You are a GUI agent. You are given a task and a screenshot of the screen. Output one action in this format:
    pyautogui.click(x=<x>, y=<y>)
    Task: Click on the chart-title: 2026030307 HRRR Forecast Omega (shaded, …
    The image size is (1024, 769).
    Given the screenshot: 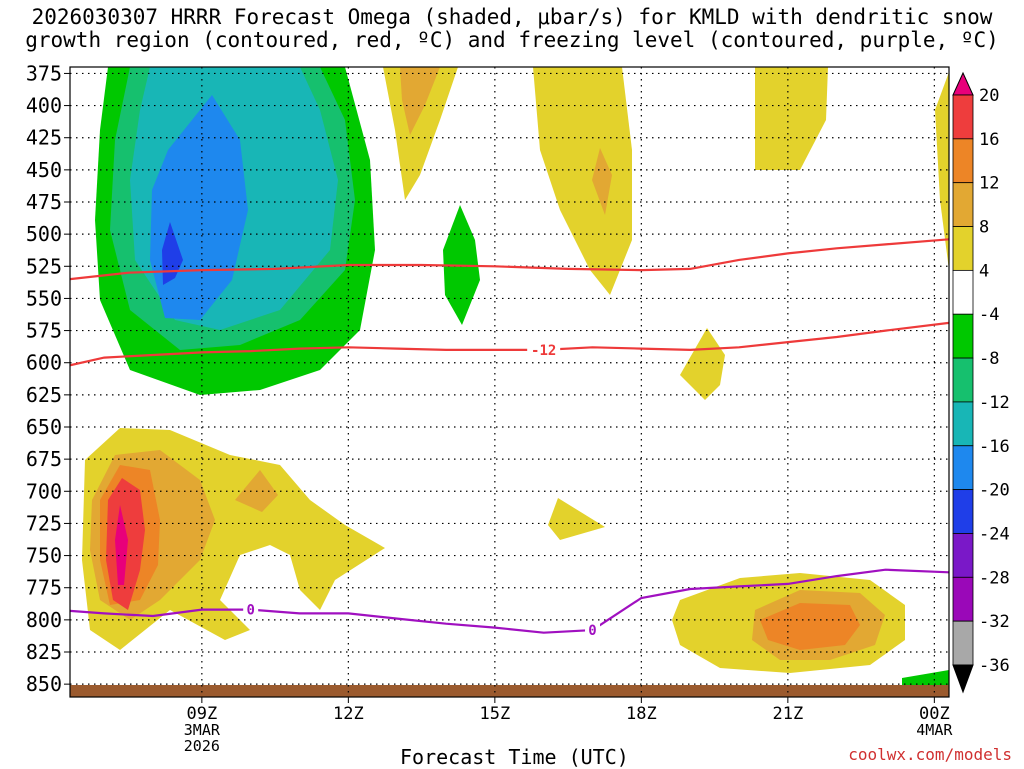 What is the action you would take?
    pyautogui.click(x=512, y=29)
    